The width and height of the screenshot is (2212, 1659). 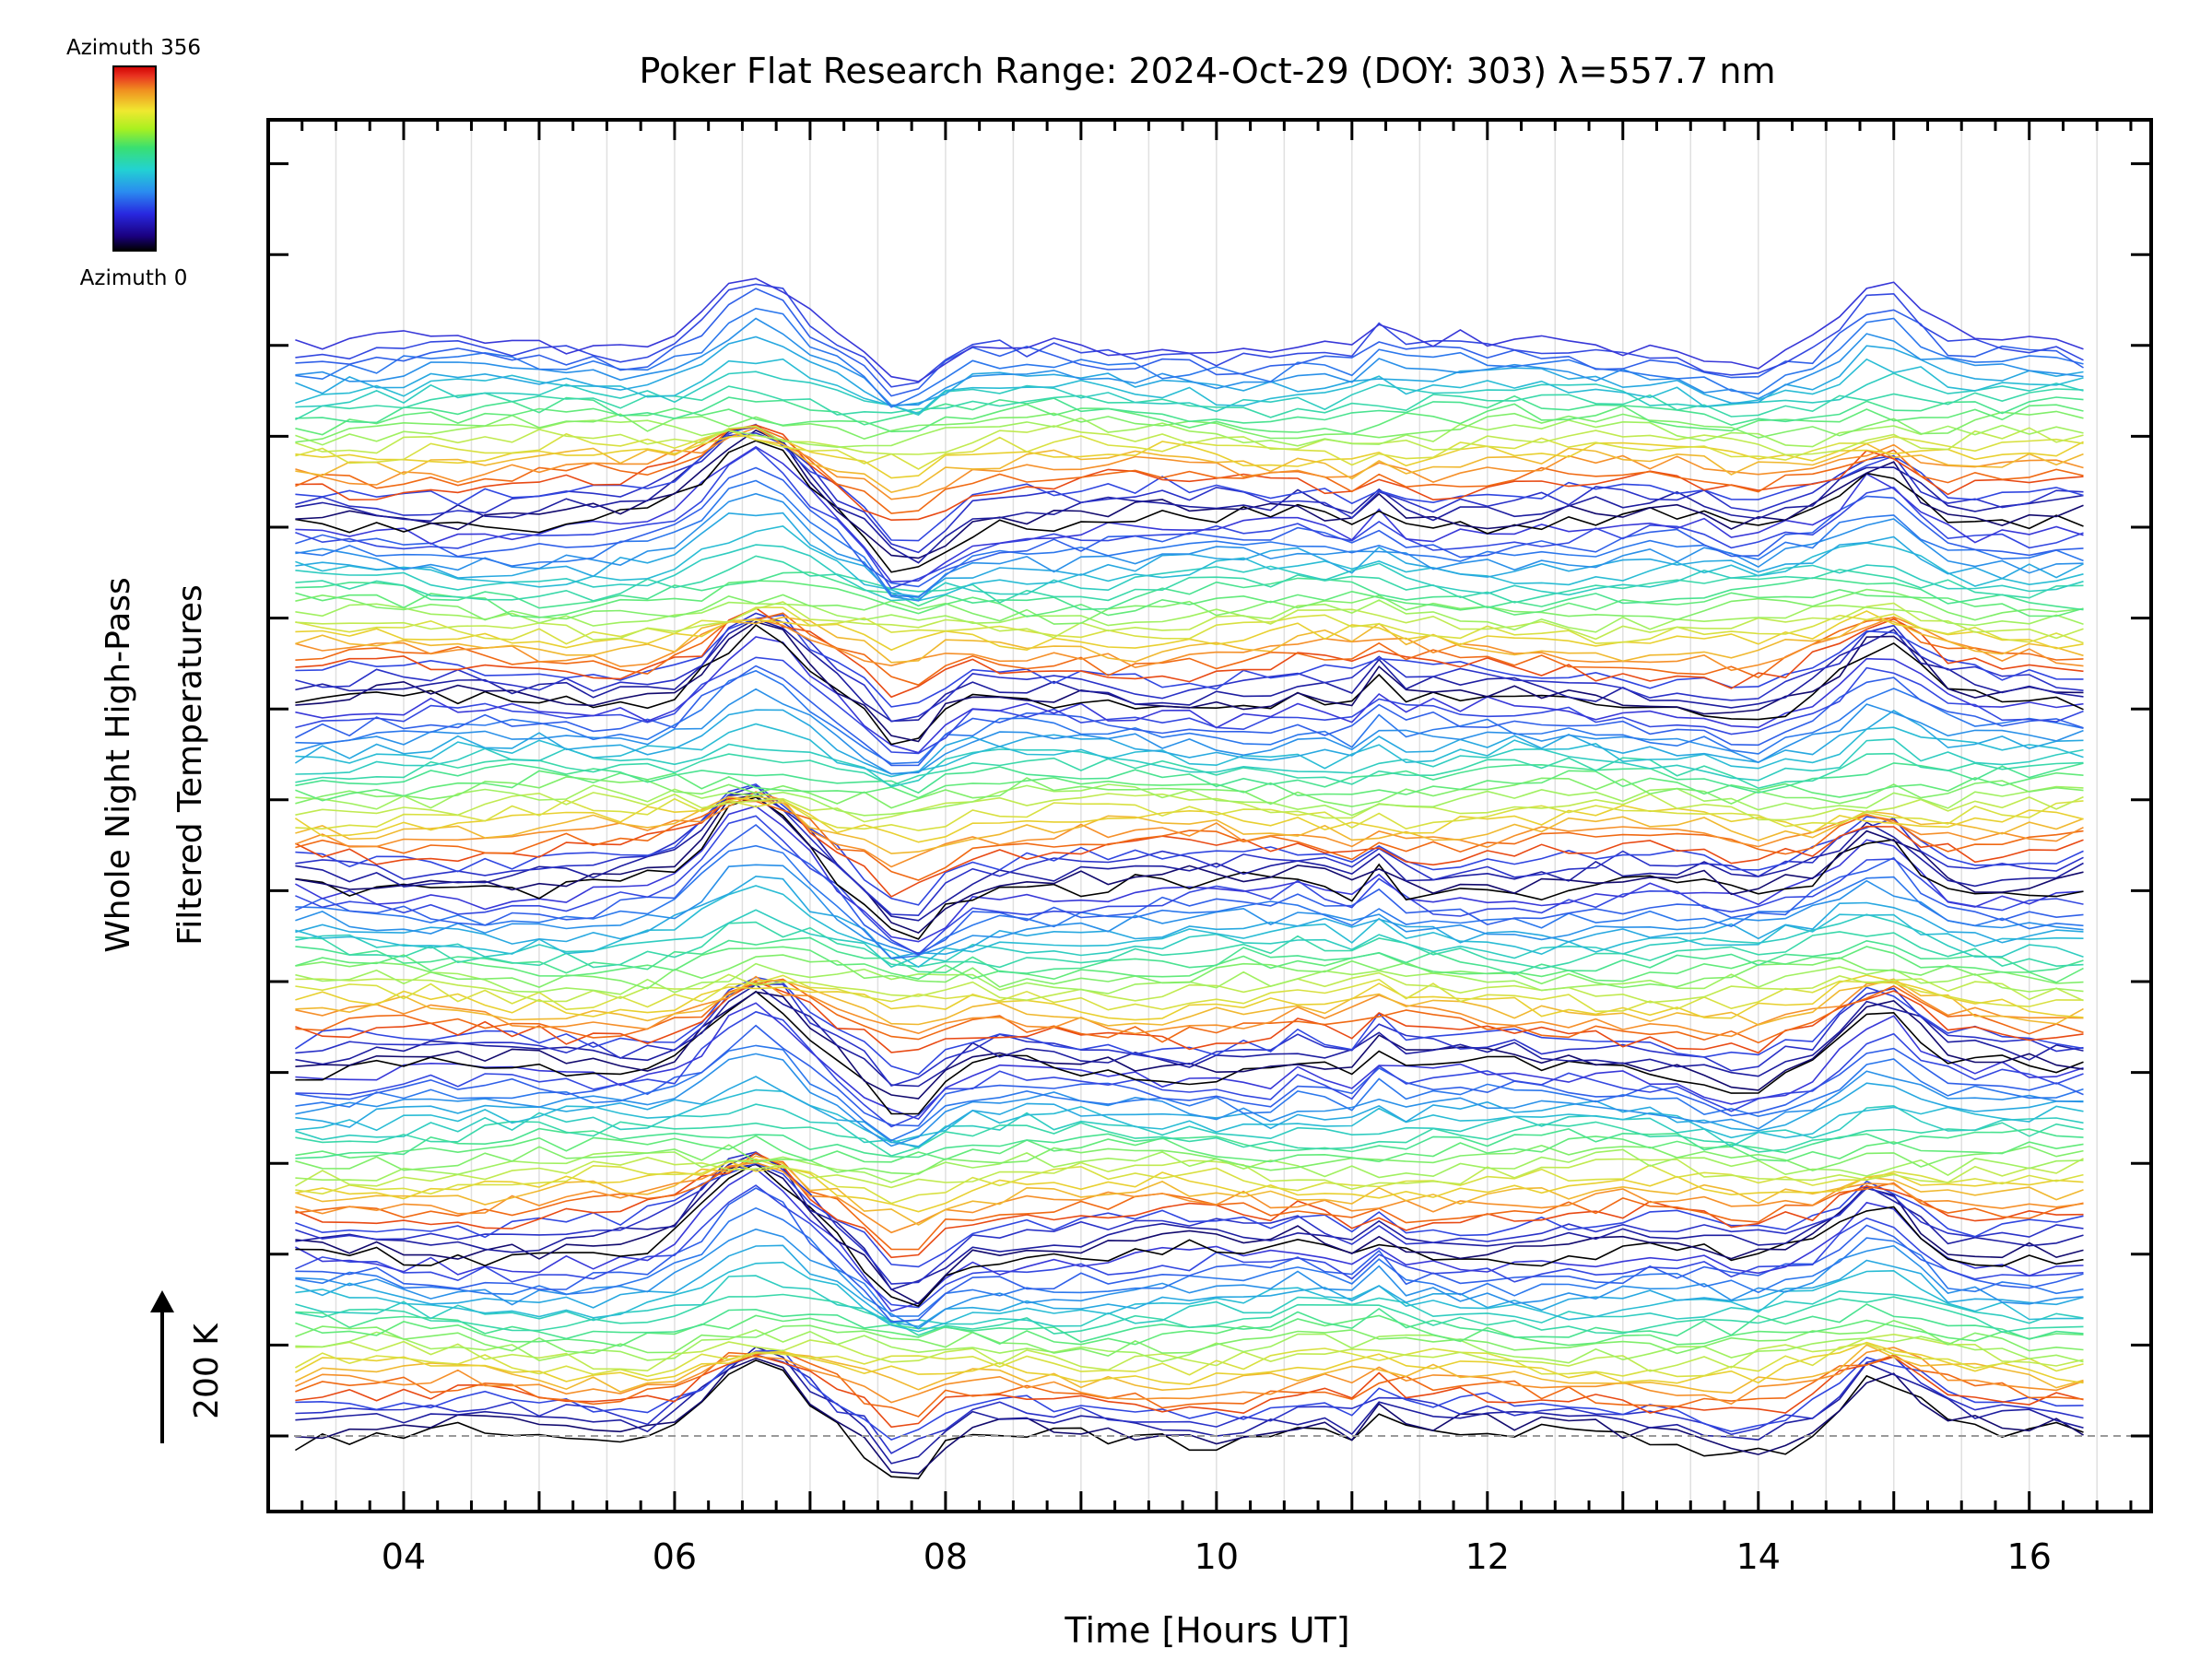 I want to click on x-tick-label: 16, so click(x=2029, y=1556).